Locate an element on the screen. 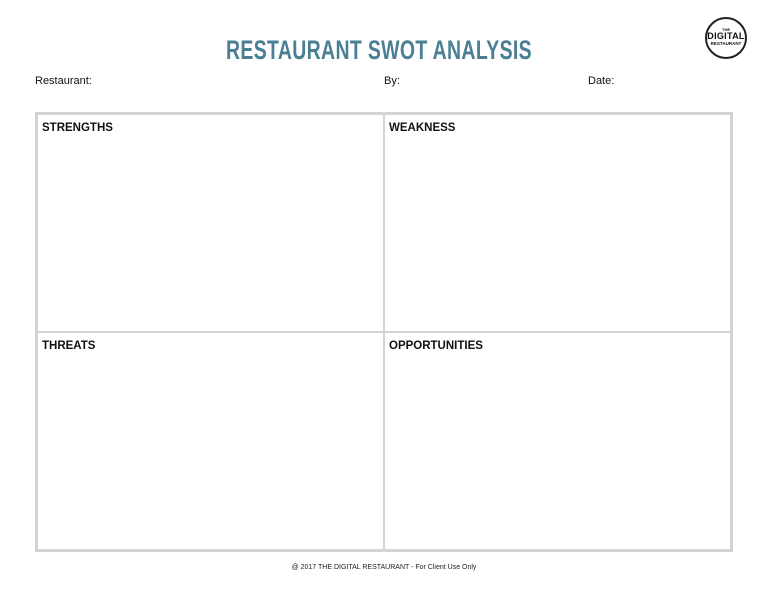 Image resolution: width=768 pixels, height=593 pixels. restaurant-field-label: Restaurant: is located at coordinates (63, 81).